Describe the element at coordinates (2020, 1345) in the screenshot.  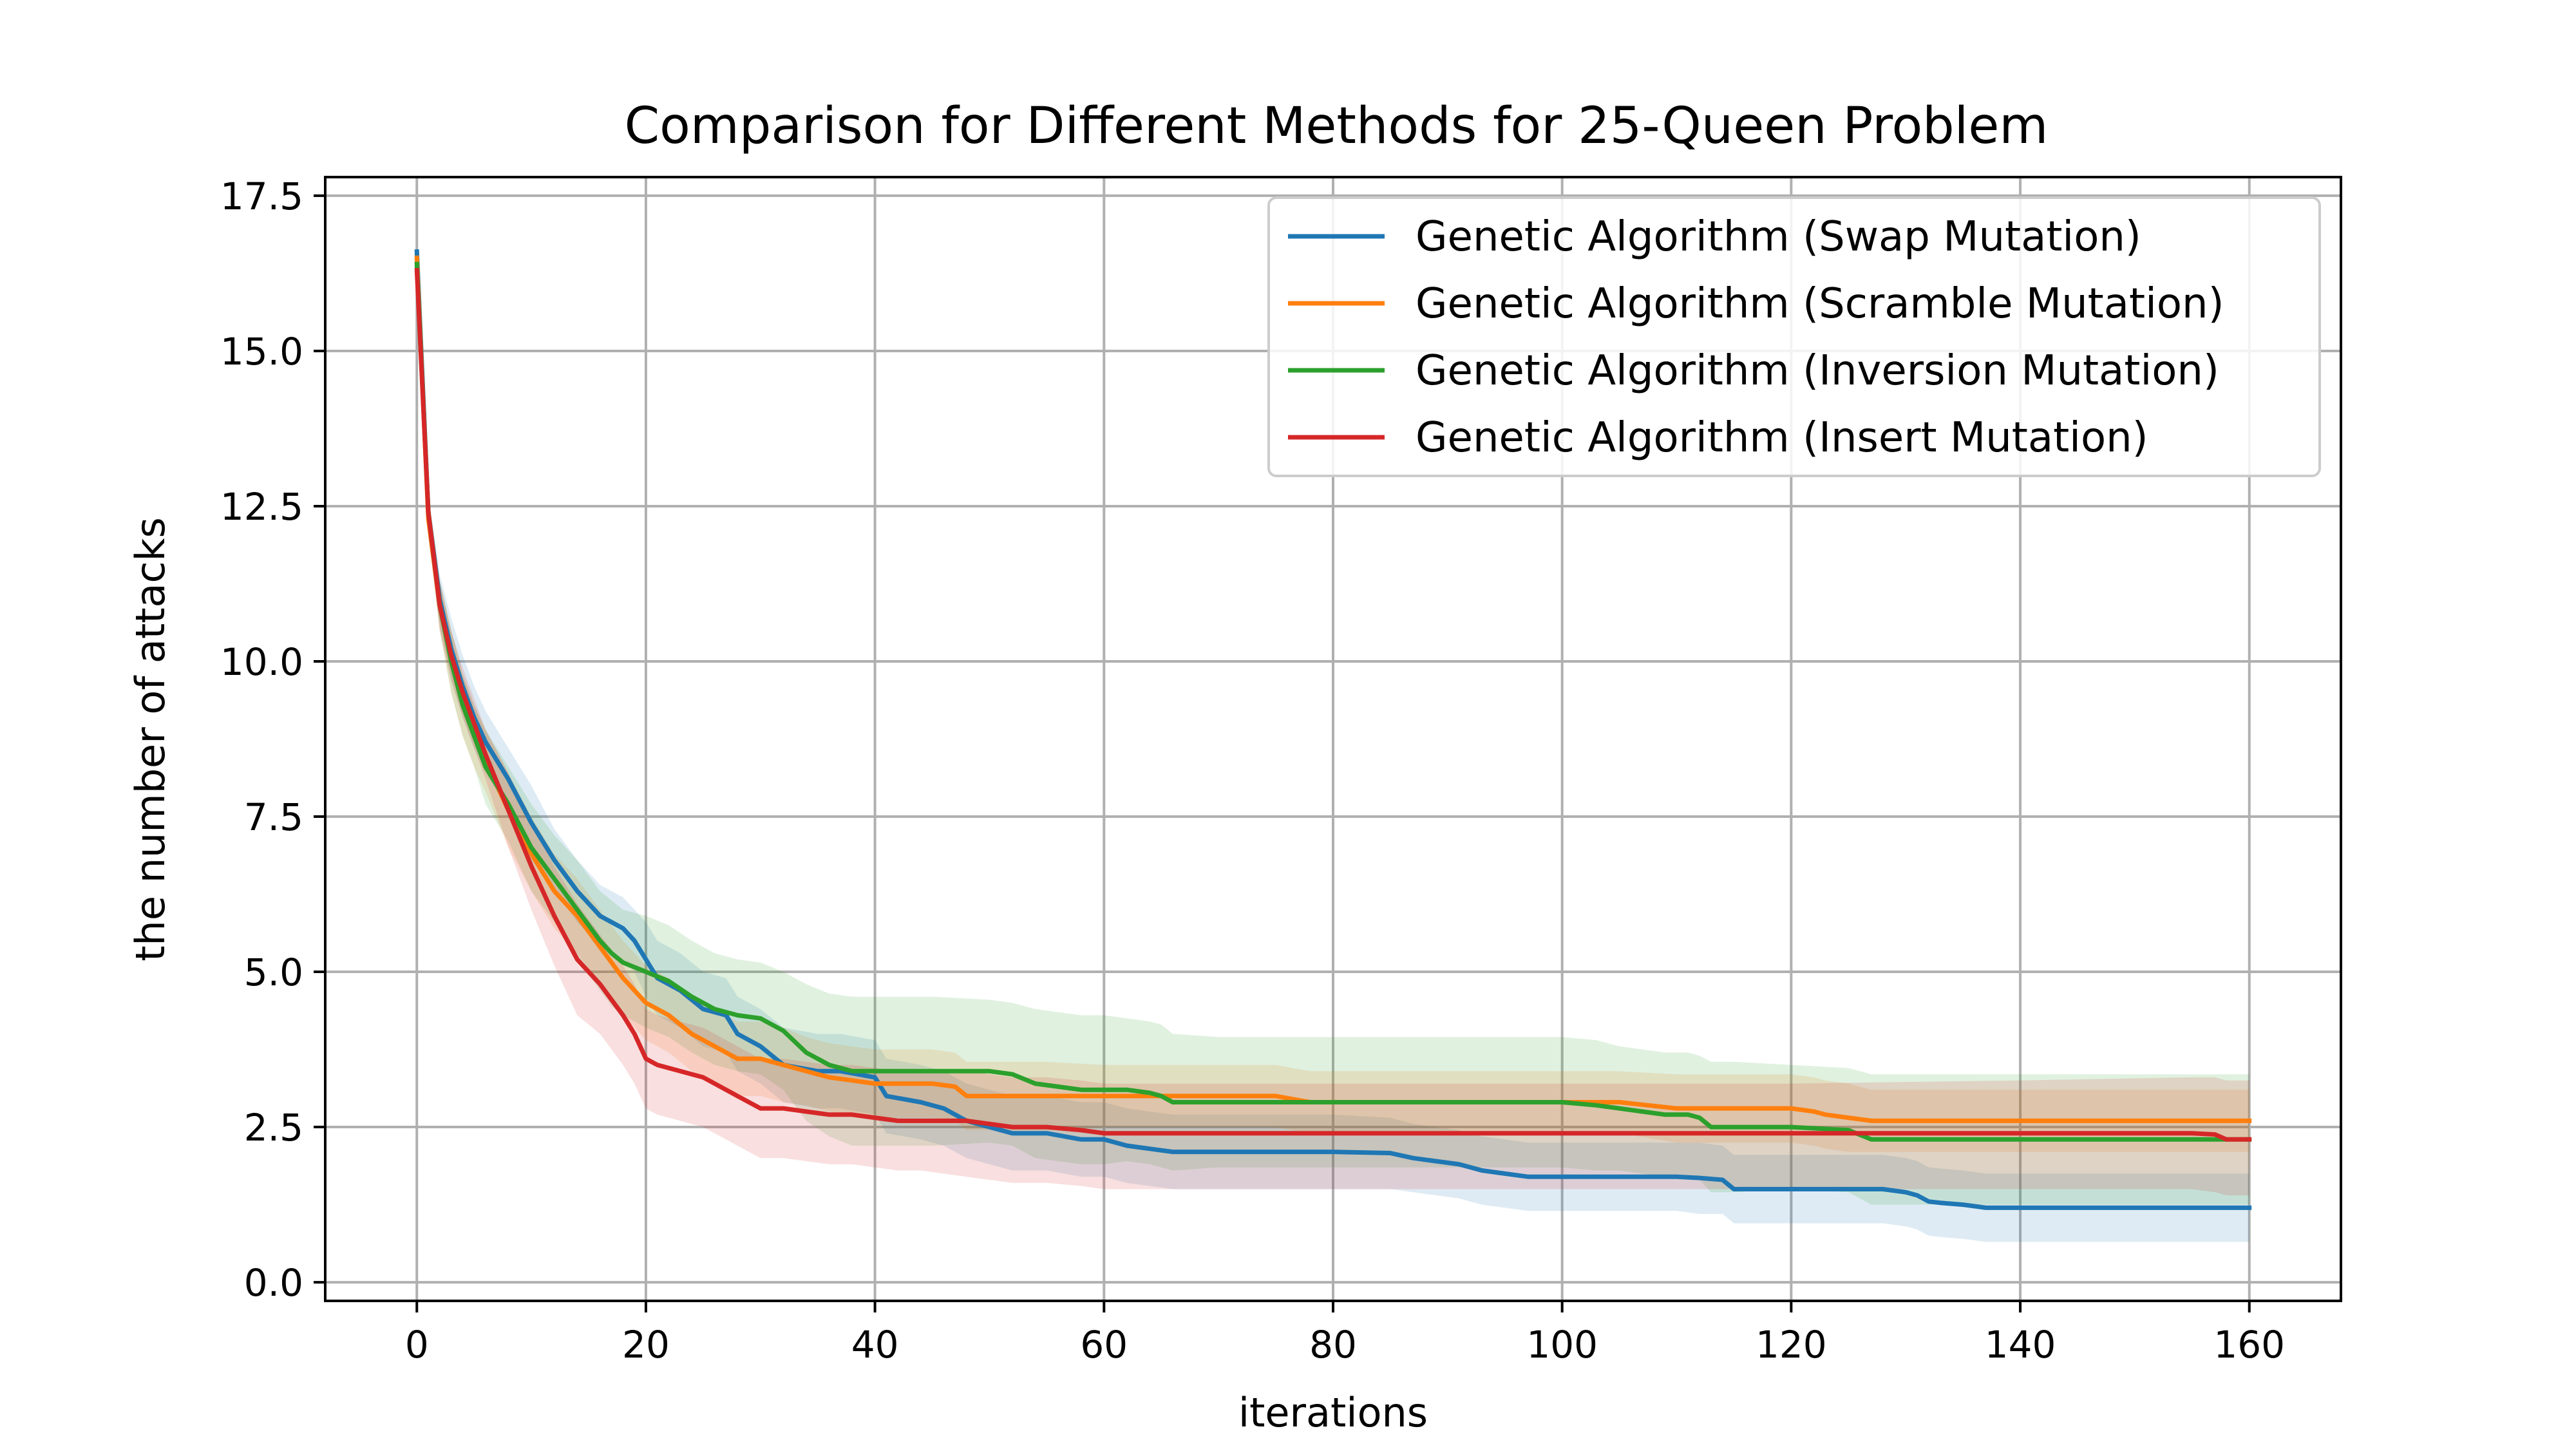
I see `x-tick-label: 140` at that location.